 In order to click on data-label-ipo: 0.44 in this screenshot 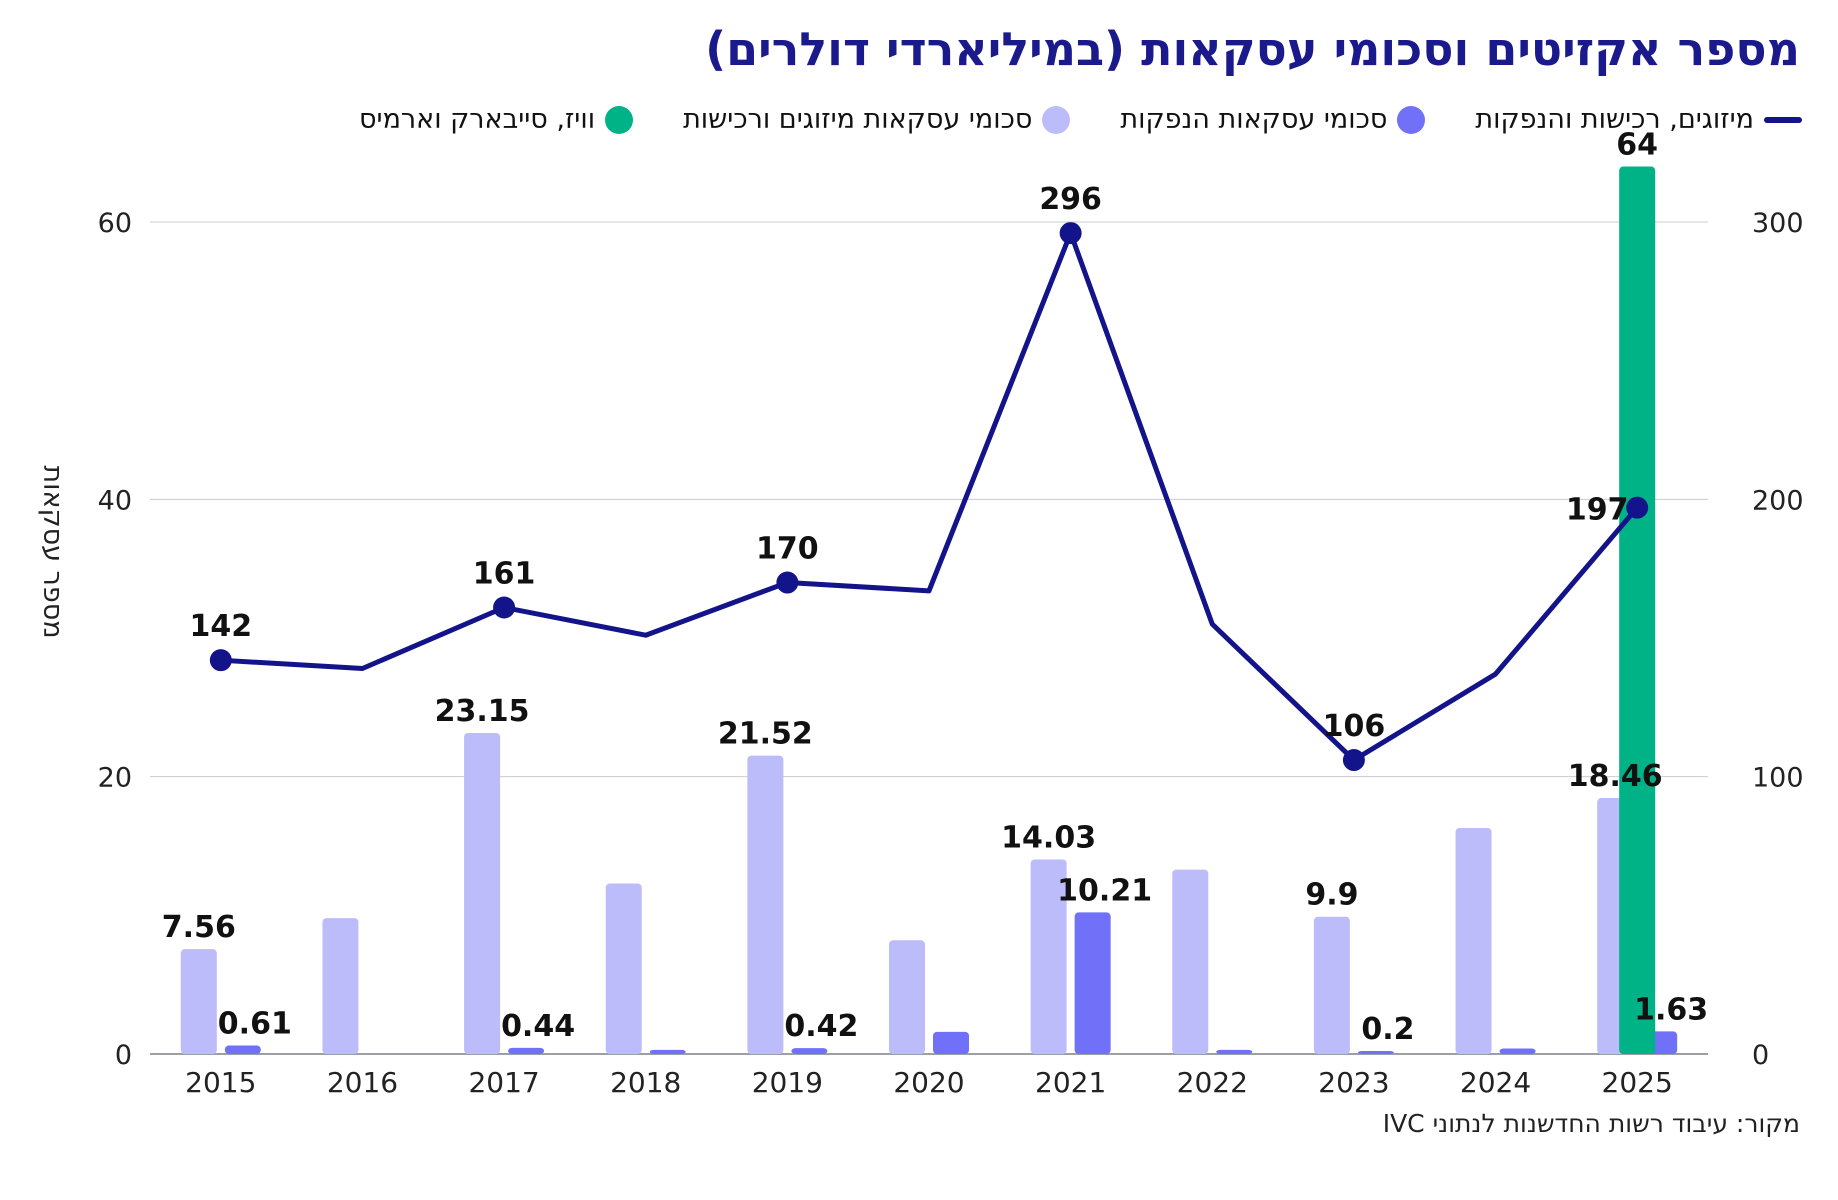, I will do `click(538, 1026)`.